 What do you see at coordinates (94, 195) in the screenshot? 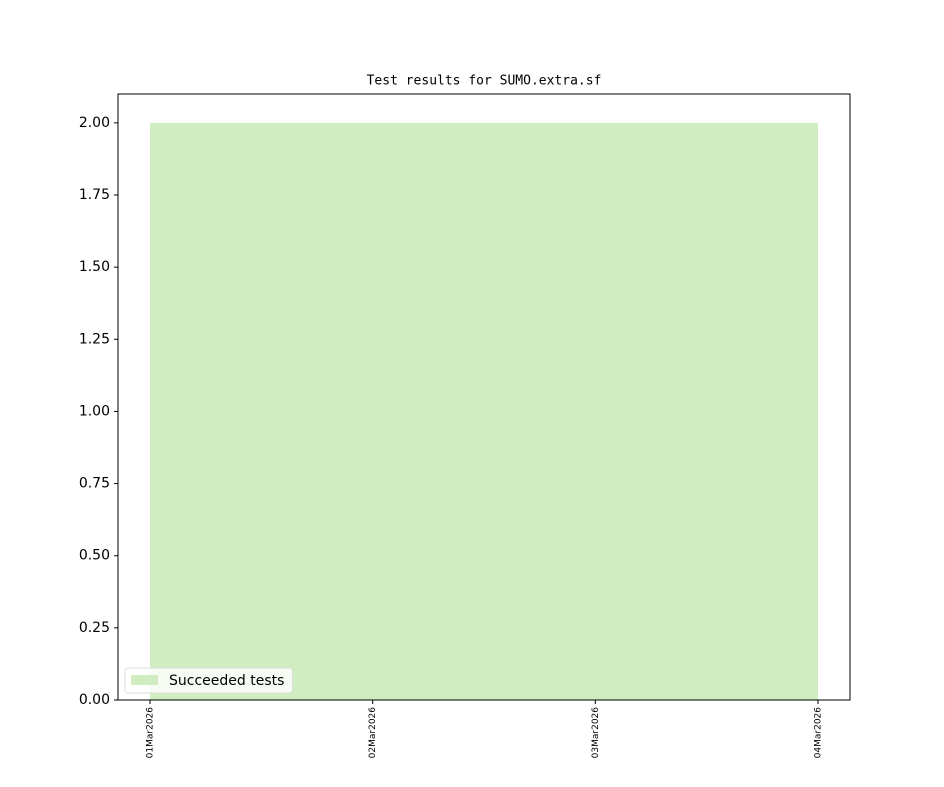
I see `y-tick-label: 1.75` at bounding box center [94, 195].